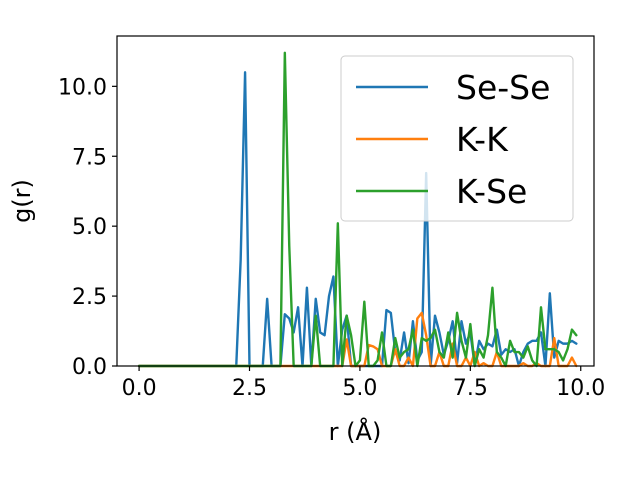 The image size is (640, 480). I want to click on x-tick-label: 10.0, so click(580, 388).